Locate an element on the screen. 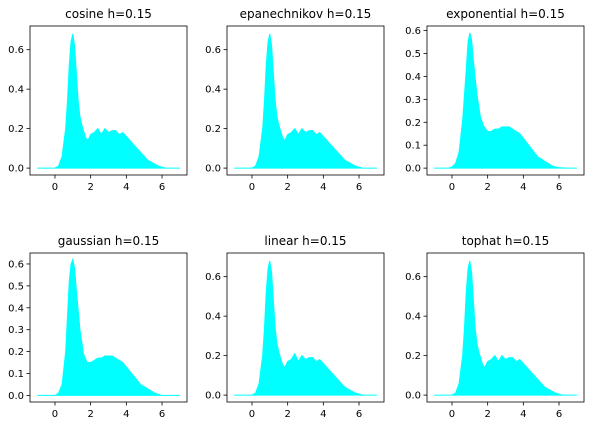  subplot-1: epanechnikov h=0.15 0 2 4 6 0.0 0.2 0.4 0.6 is located at coordinates (295, 100).